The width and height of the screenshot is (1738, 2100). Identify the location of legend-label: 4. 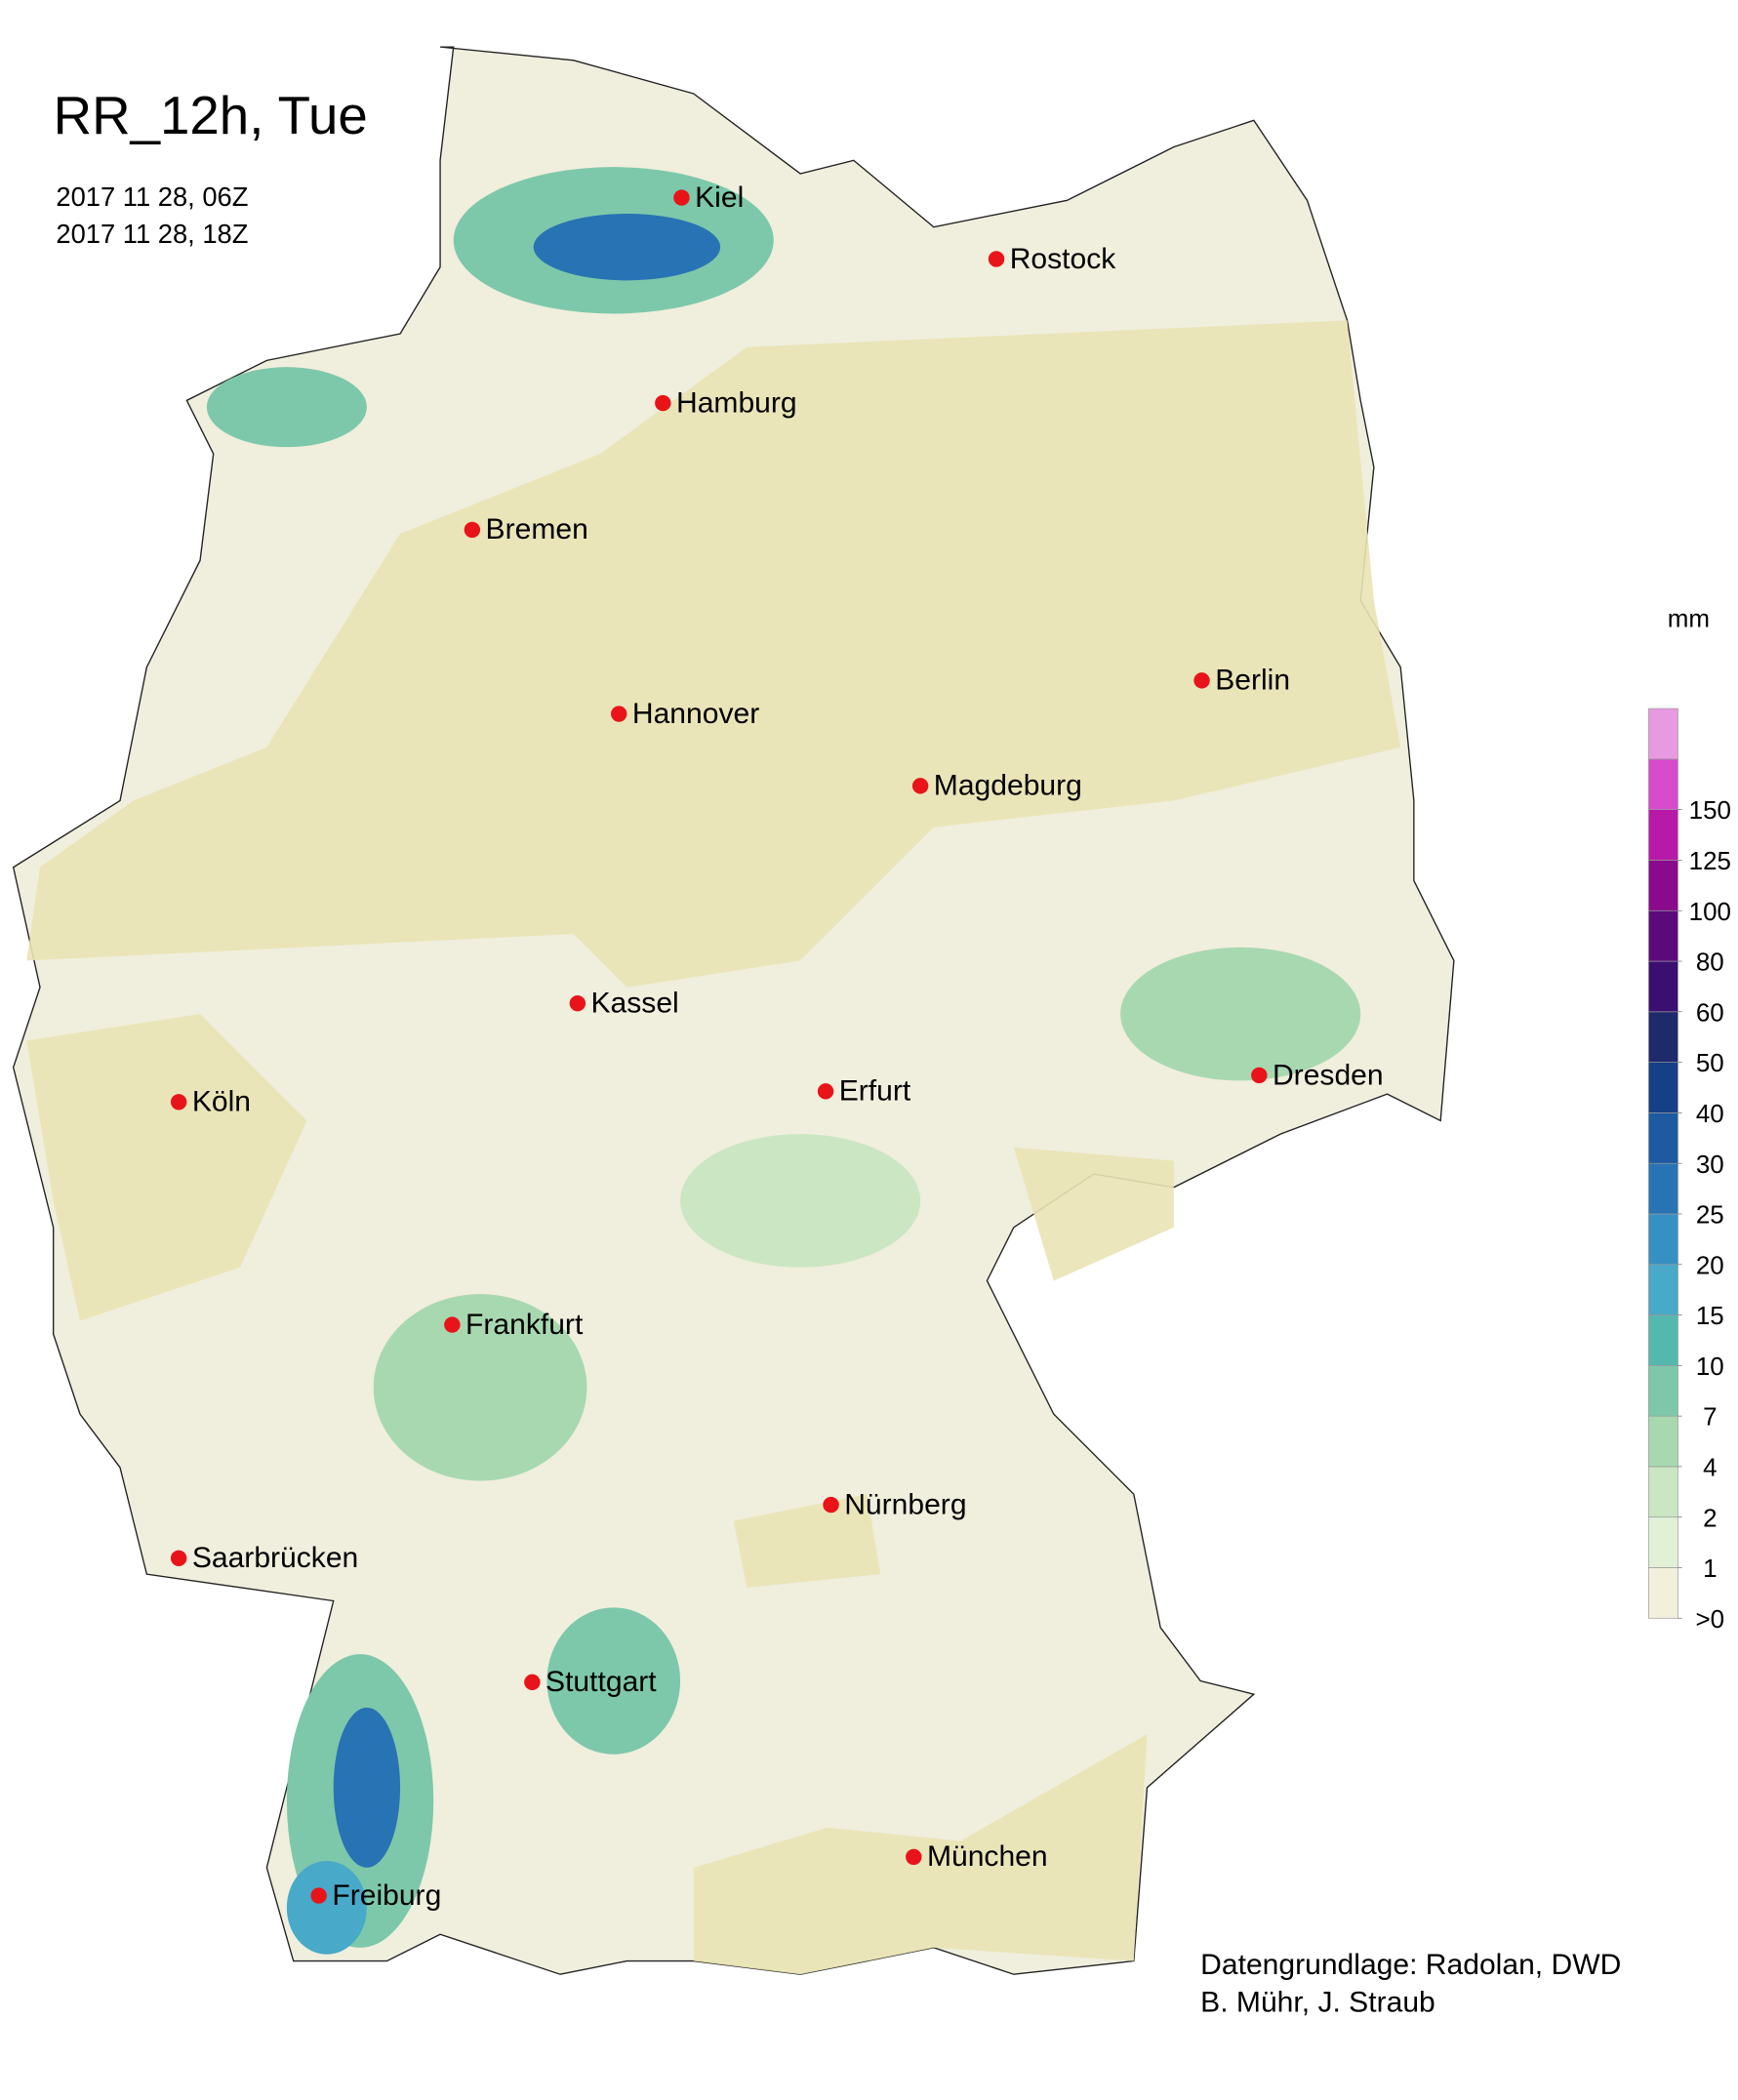
(1710, 1467).